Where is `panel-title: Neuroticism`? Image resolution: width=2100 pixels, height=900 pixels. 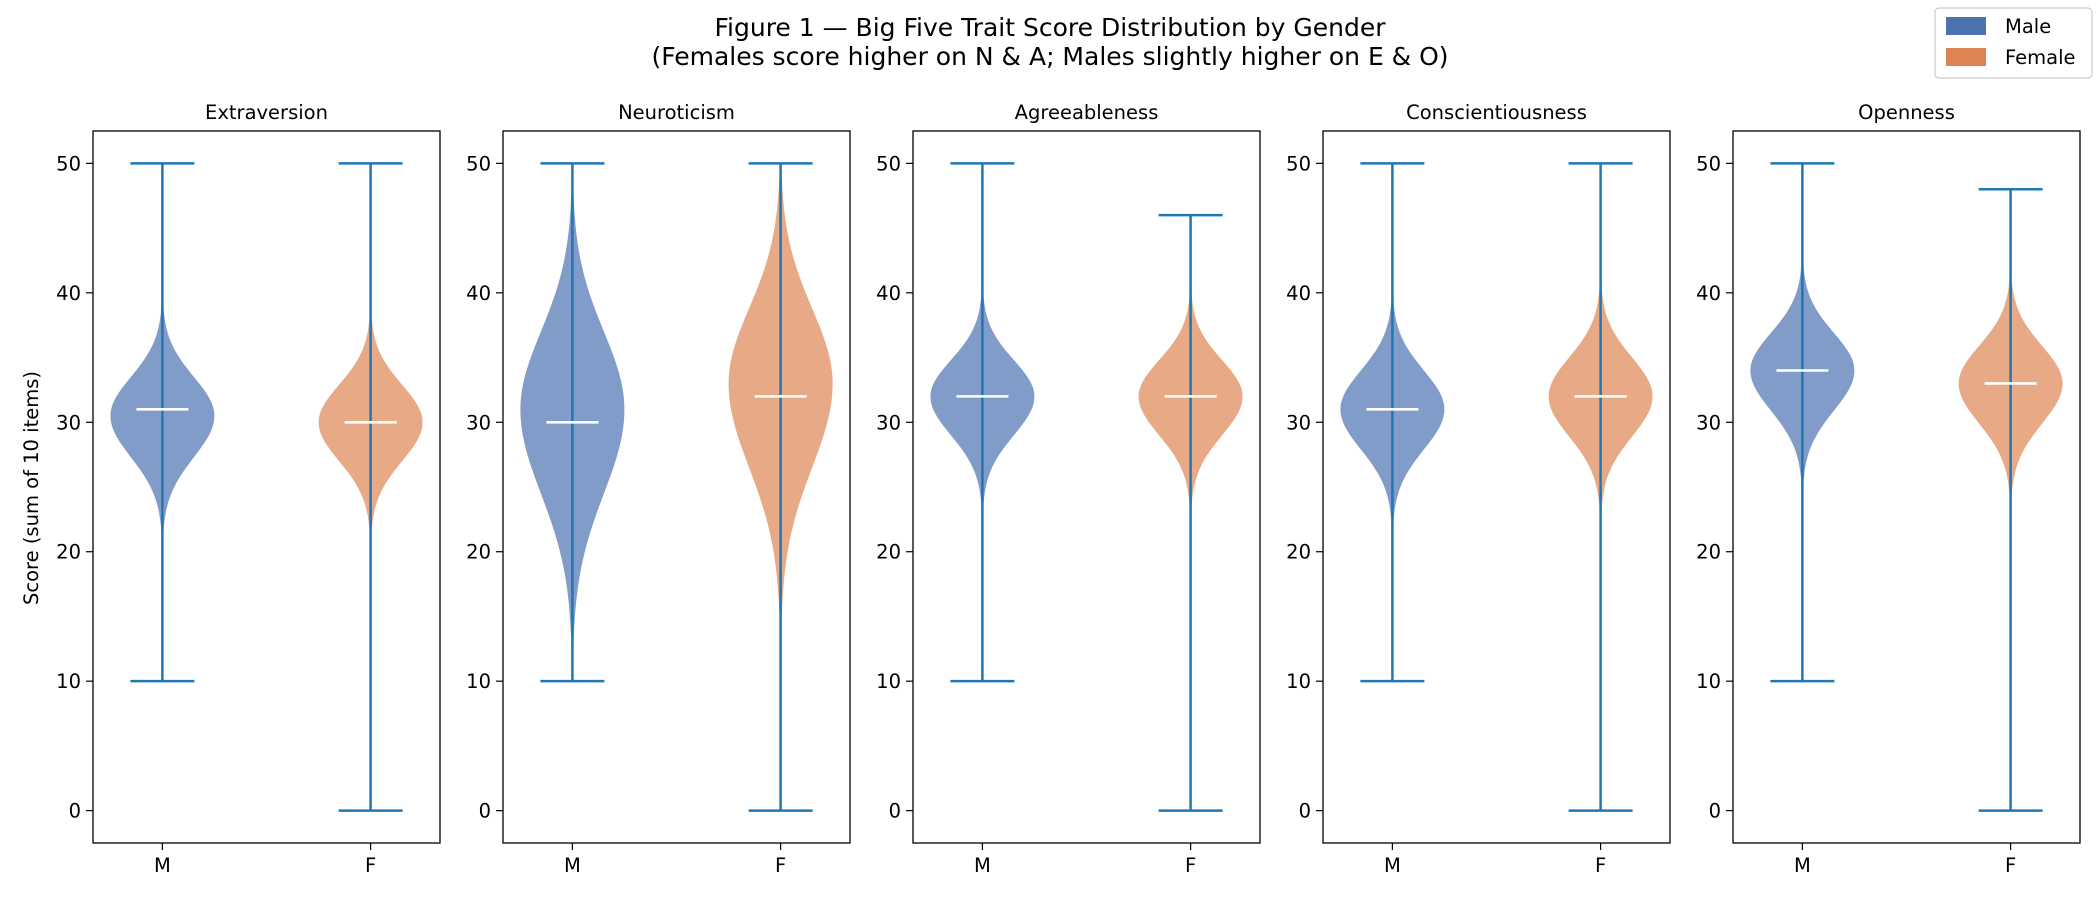 panel-title: Neuroticism is located at coordinates (676, 112).